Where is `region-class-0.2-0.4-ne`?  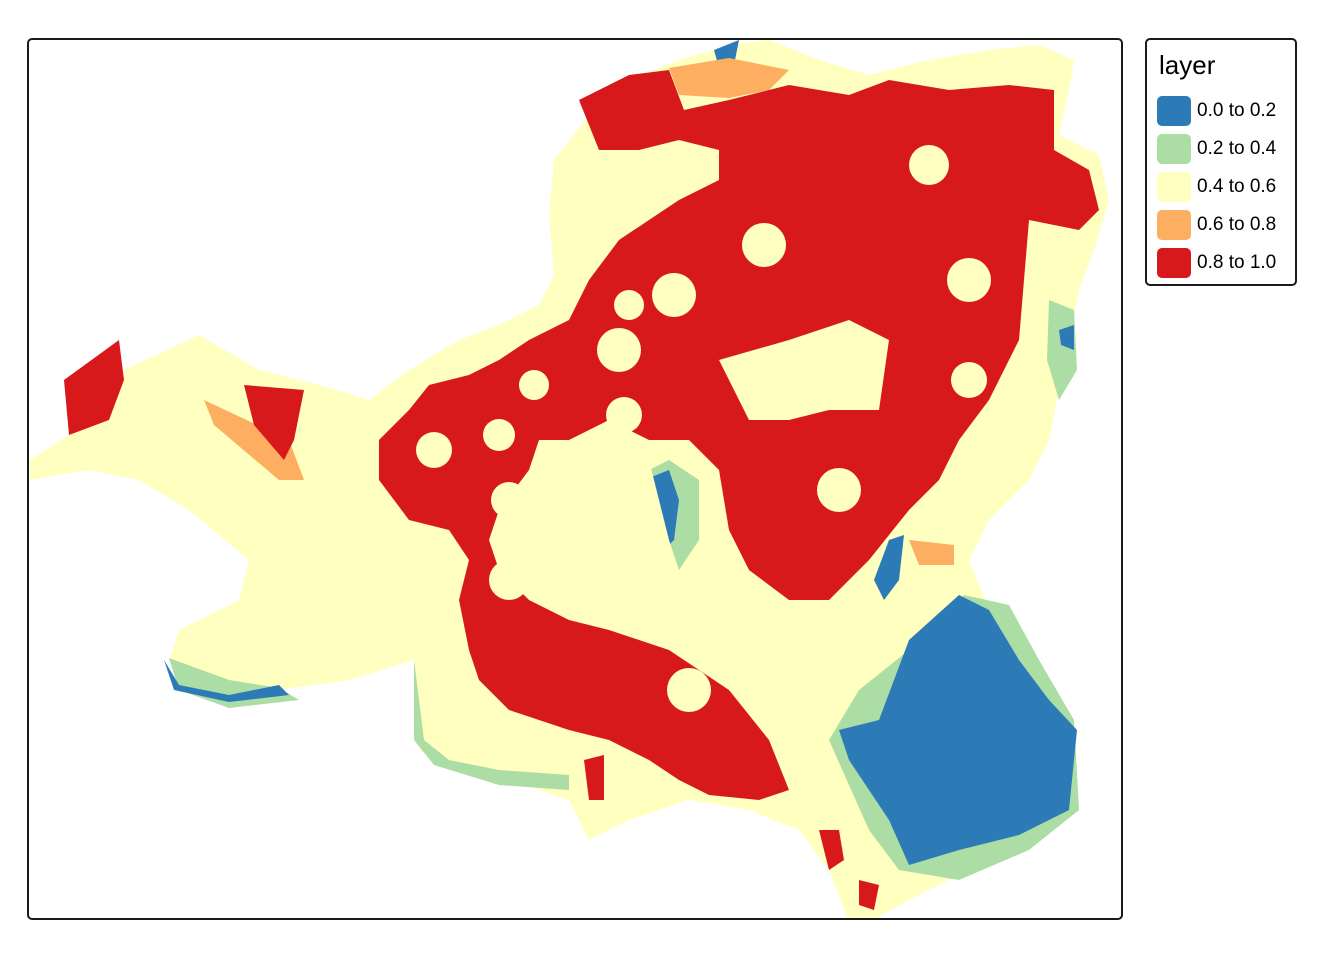
region-class-0.2-0.4-ne is located at coordinates (1062, 350).